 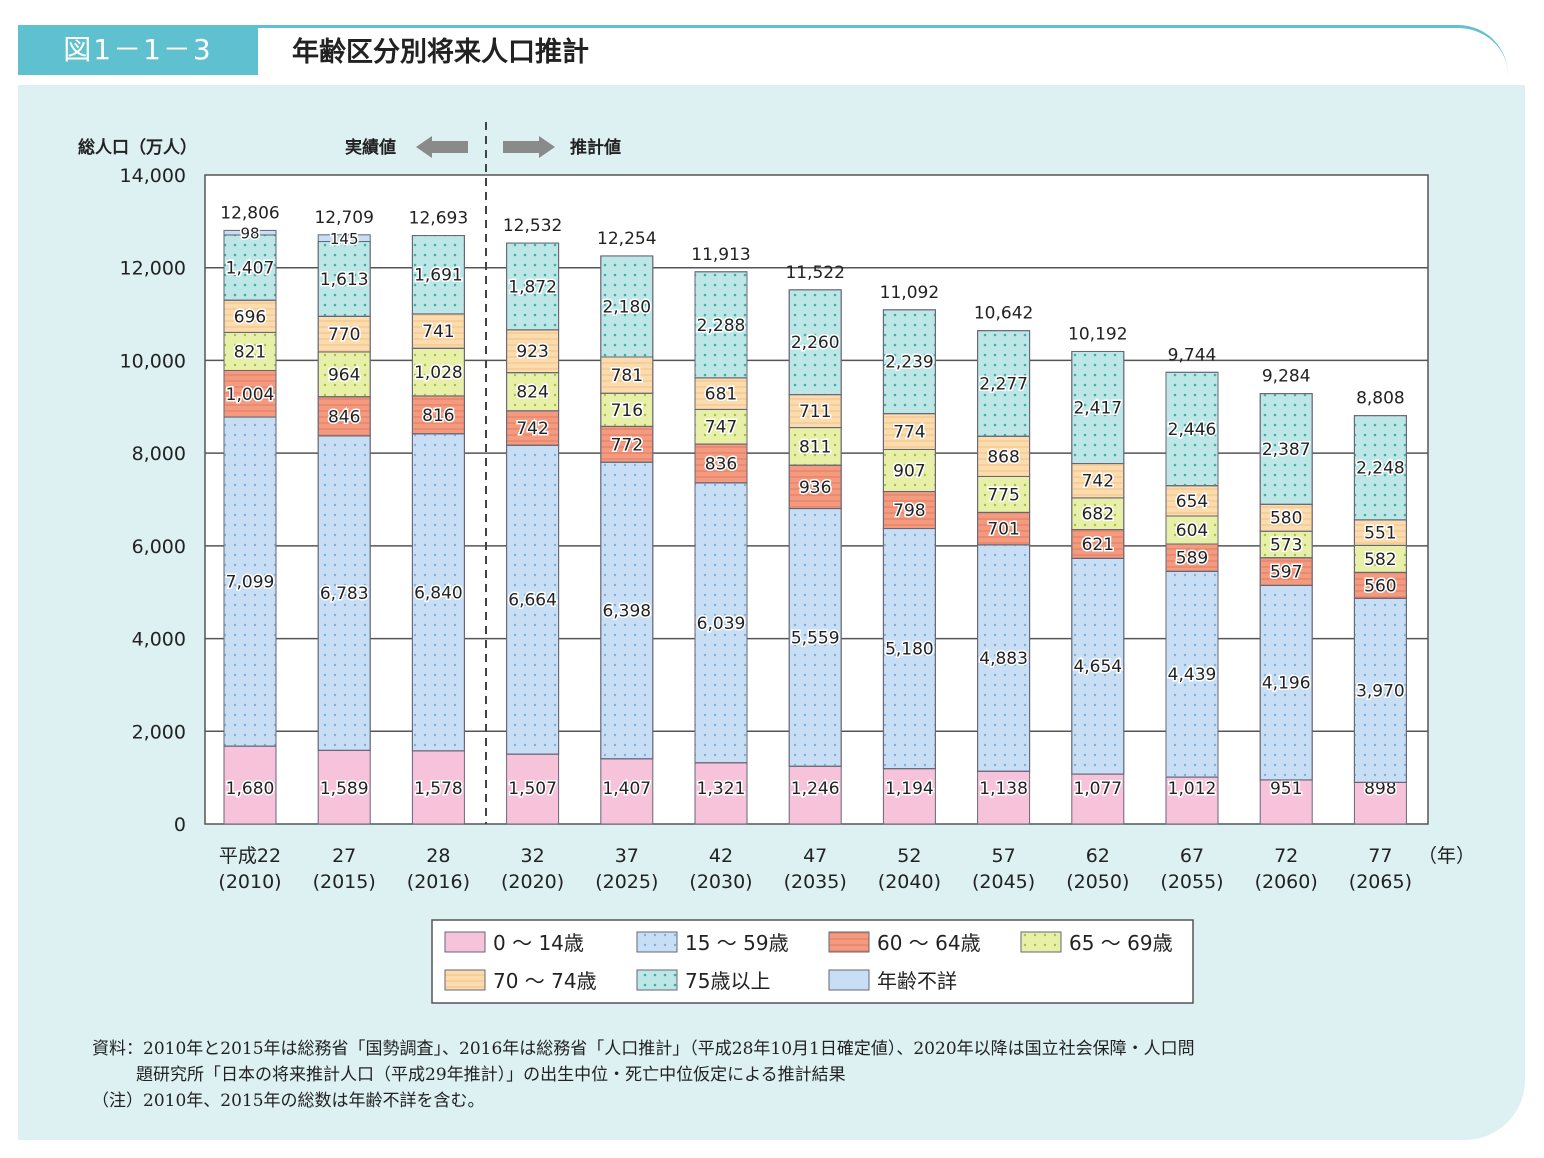 What do you see at coordinates (344, 375) in the screenshot?
I see `data-label: 964` at bounding box center [344, 375].